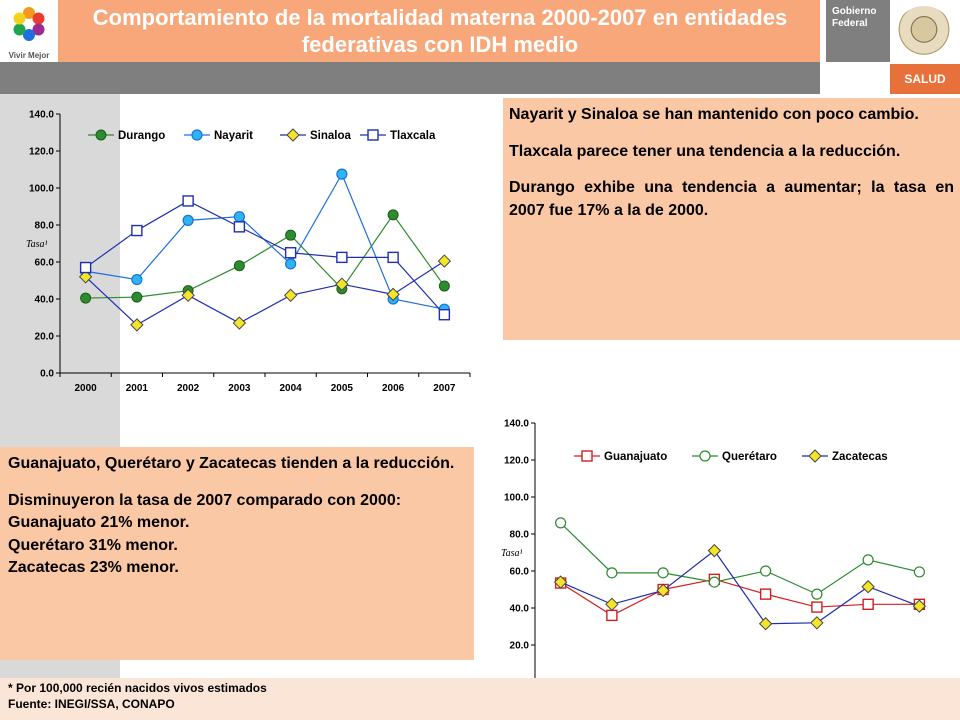 This screenshot has height=720, width=960. Describe the element at coordinates (520, 609) in the screenshot. I see `chart2-y-tick-label: 40.0` at that location.